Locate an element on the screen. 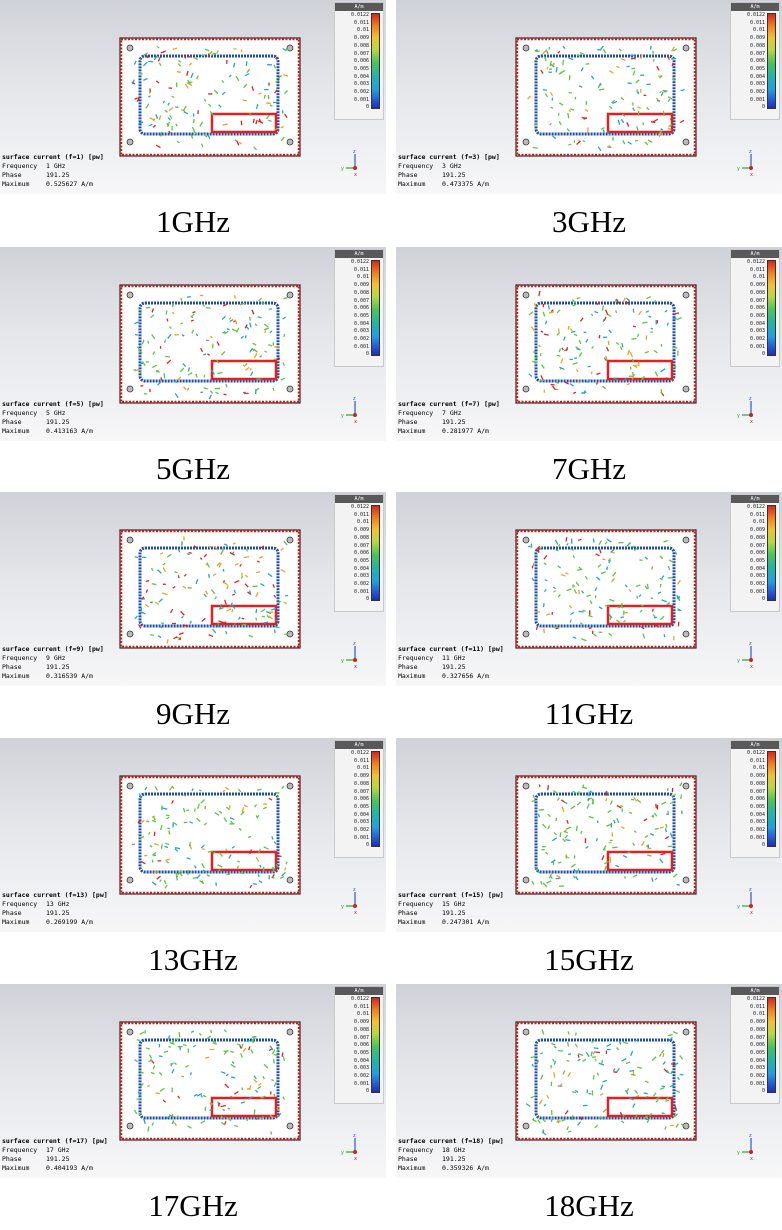  info-value-maximum: 0.413163 A/m is located at coordinates (69, 431).